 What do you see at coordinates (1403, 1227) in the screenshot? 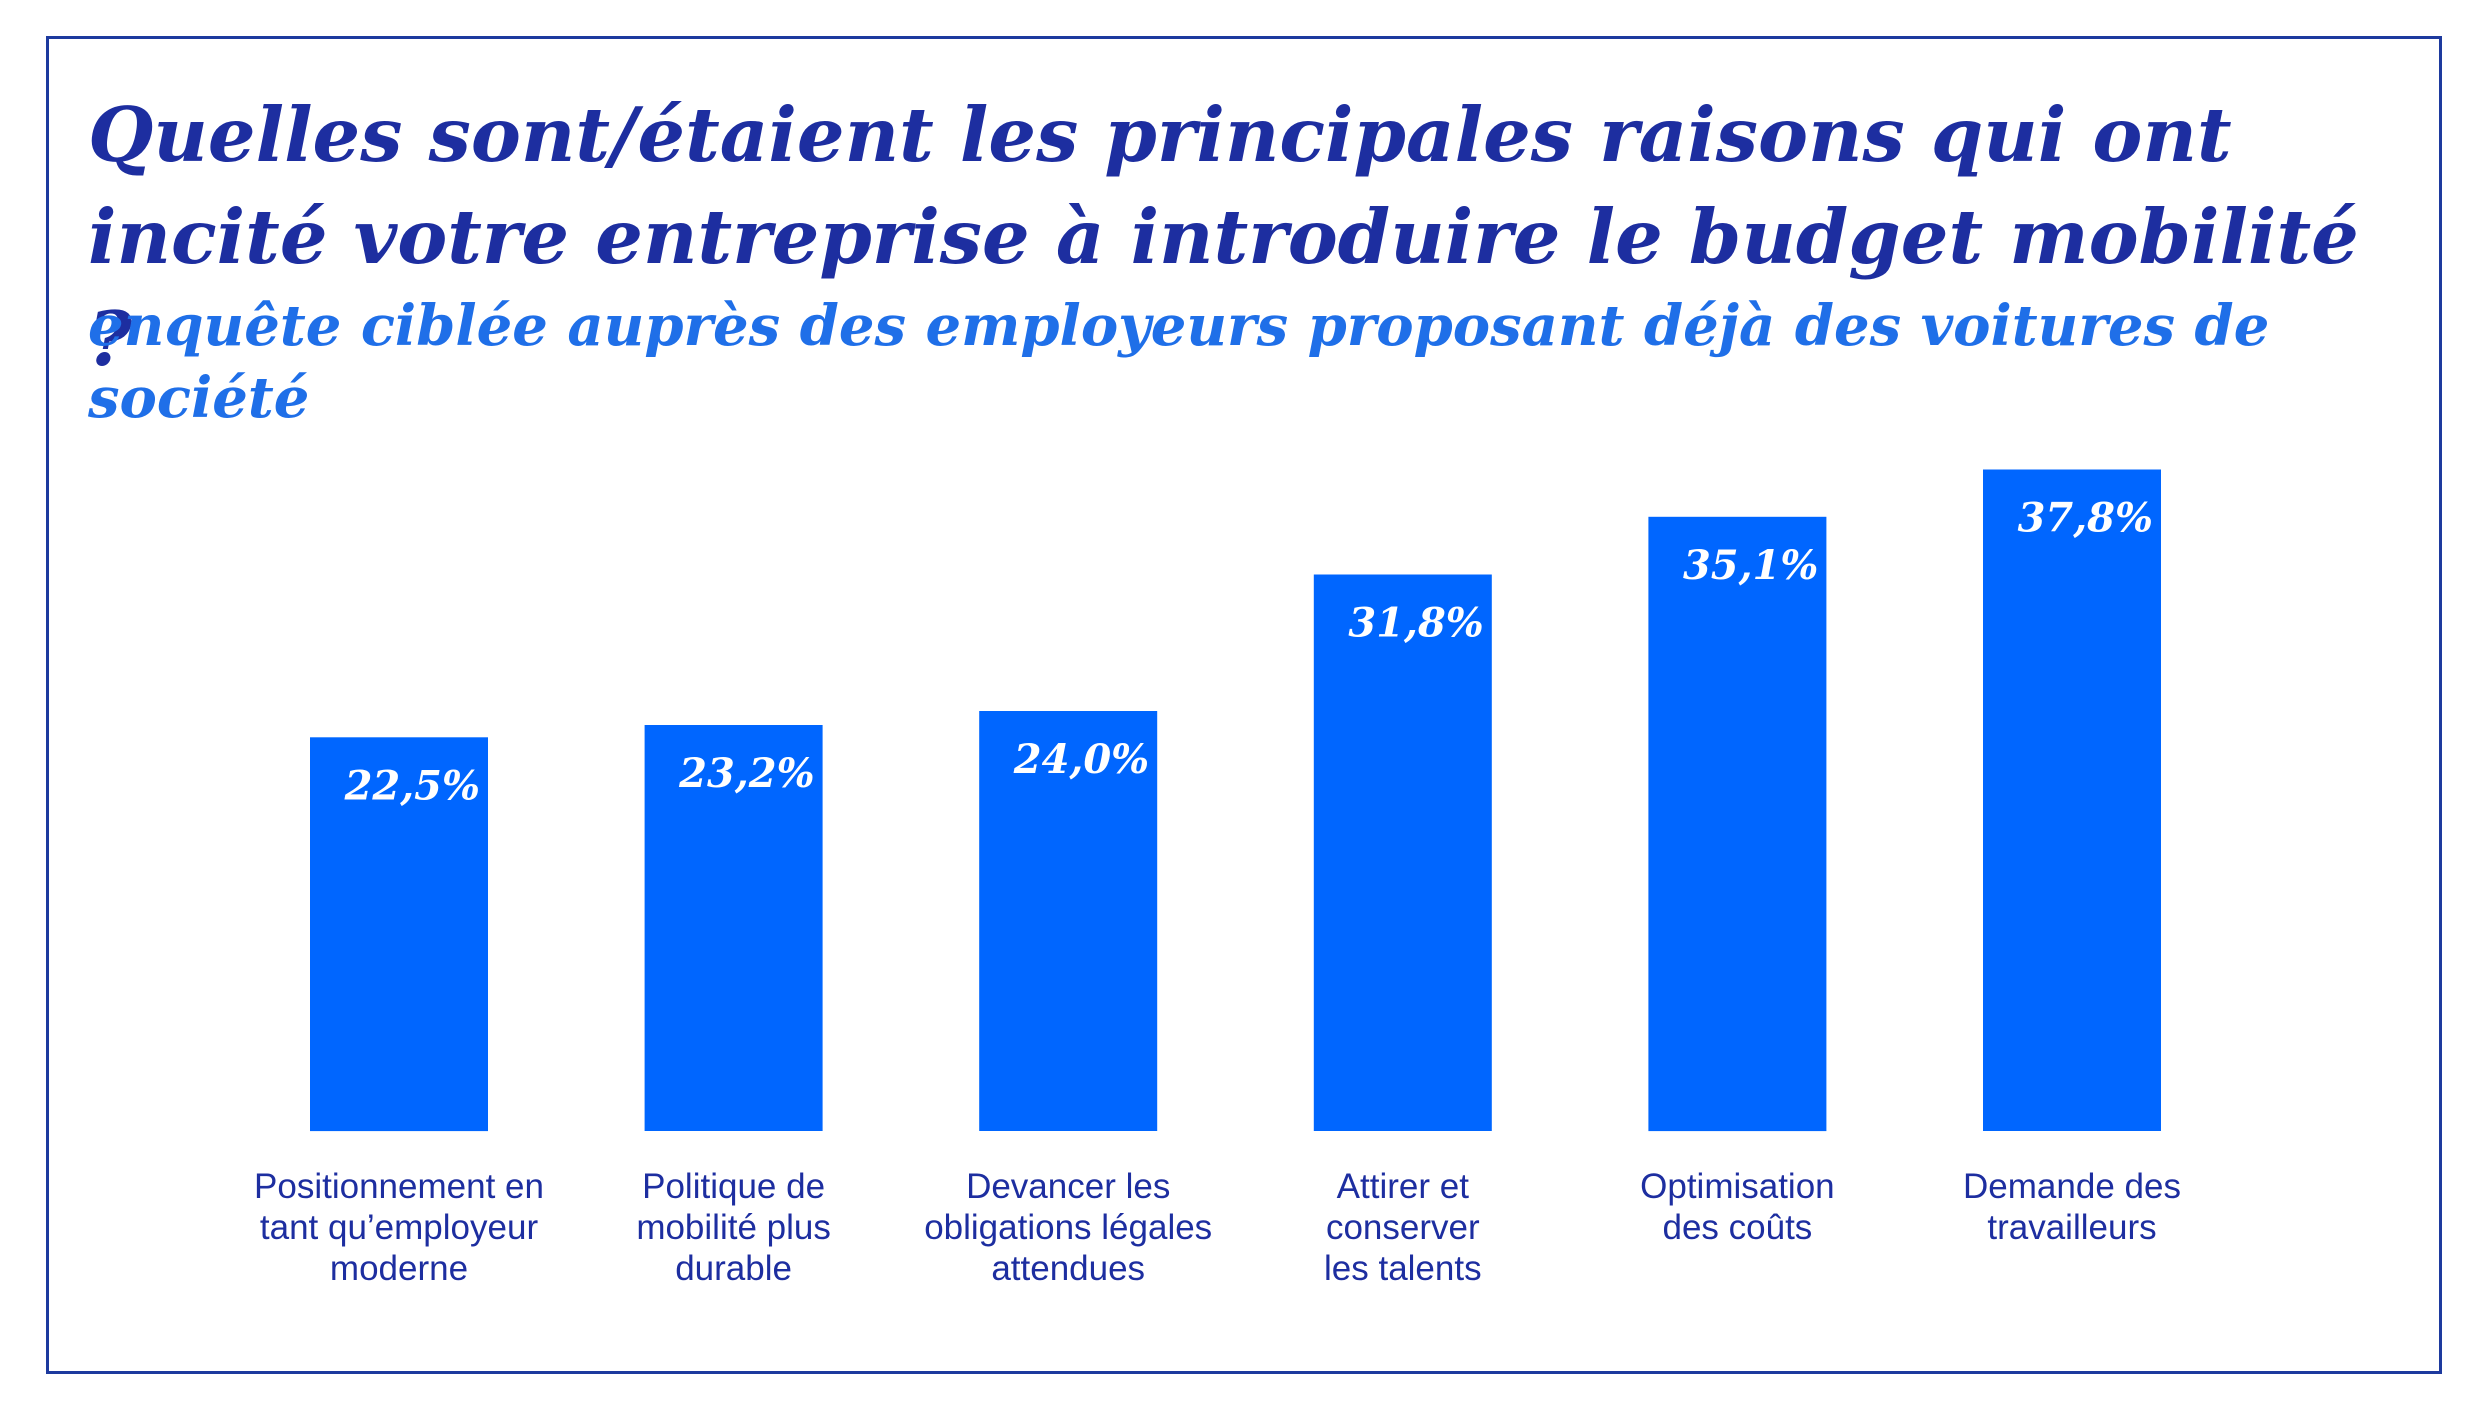
I see `category-label: conserver` at bounding box center [1403, 1227].